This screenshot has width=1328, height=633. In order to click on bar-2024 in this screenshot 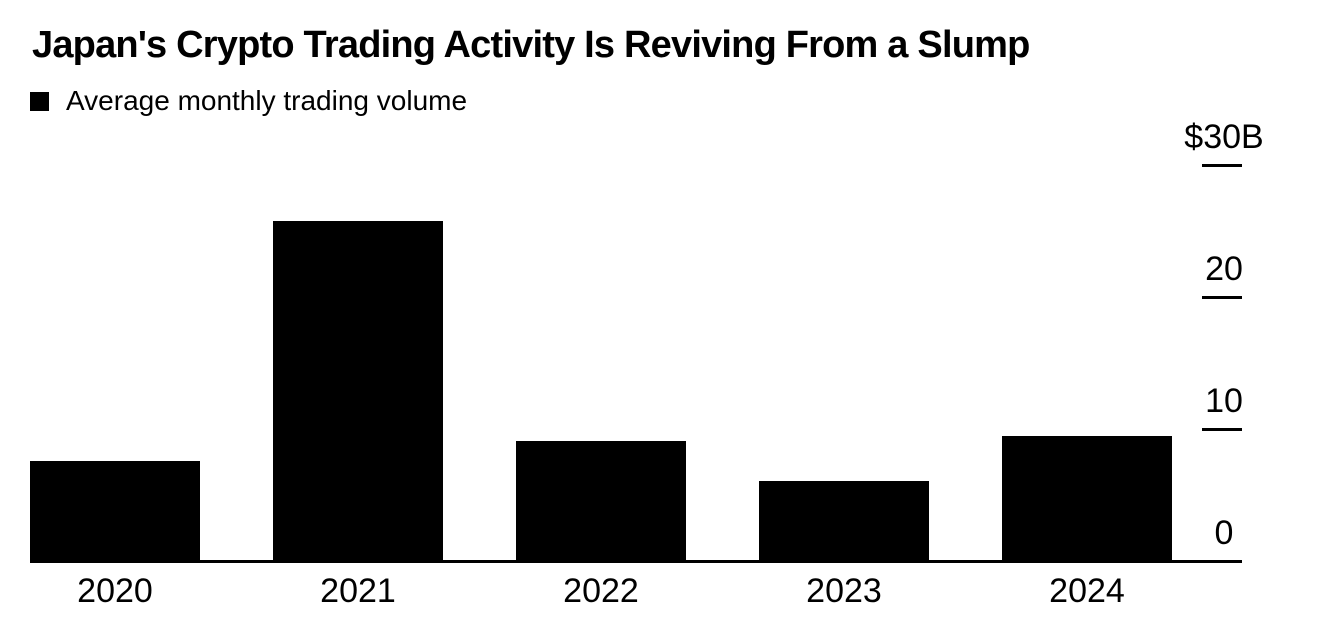, I will do `click(1087, 498)`.